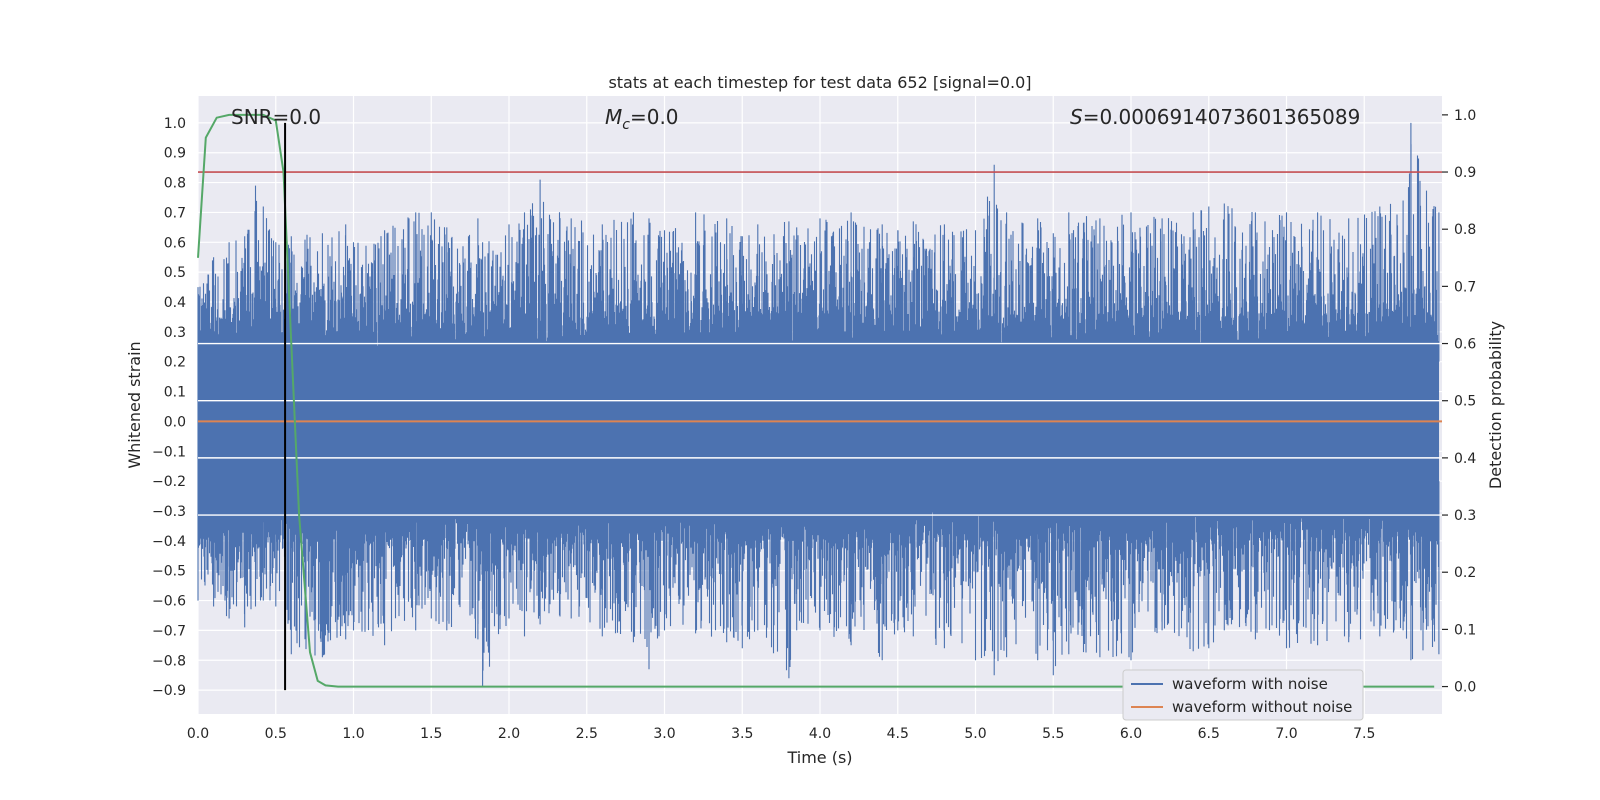 This screenshot has height=800, width=1600. What do you see at coordinates (175, 303) in the screenshot?
I see `y-tick-label-6: 0.4` at bounding box center [175, 303].